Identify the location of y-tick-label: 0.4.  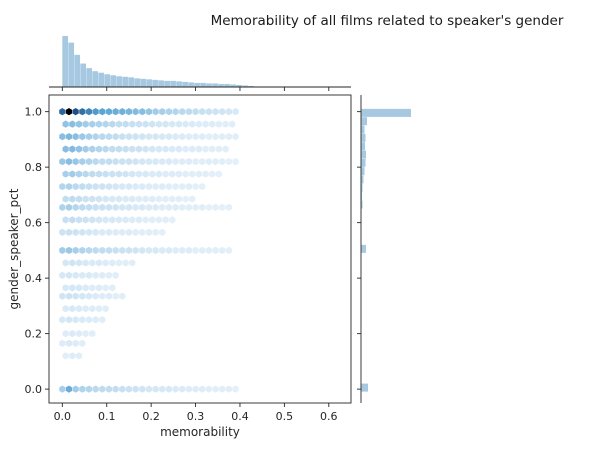
(34, 278).